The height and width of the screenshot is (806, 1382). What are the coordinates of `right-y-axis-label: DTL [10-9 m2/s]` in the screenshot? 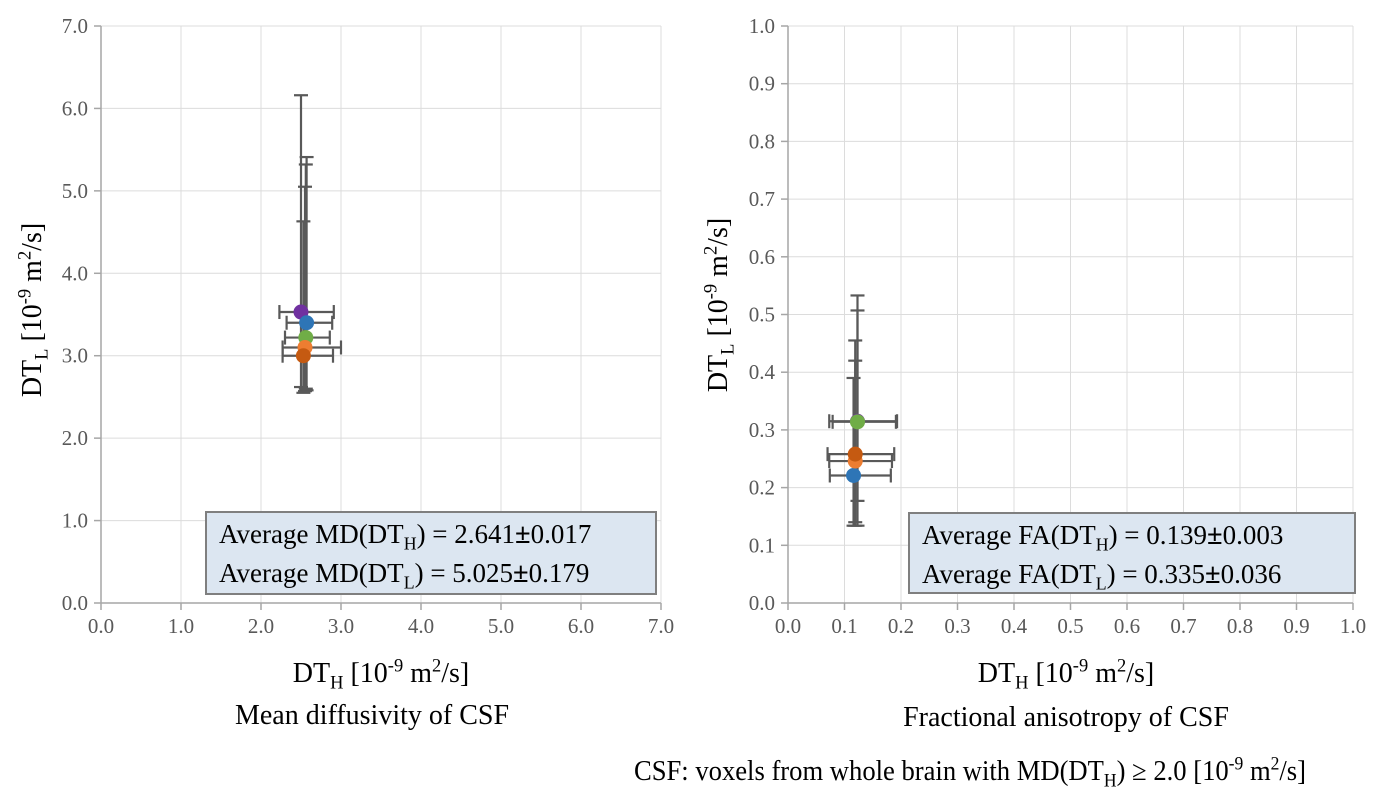 It's located at (719, 305).